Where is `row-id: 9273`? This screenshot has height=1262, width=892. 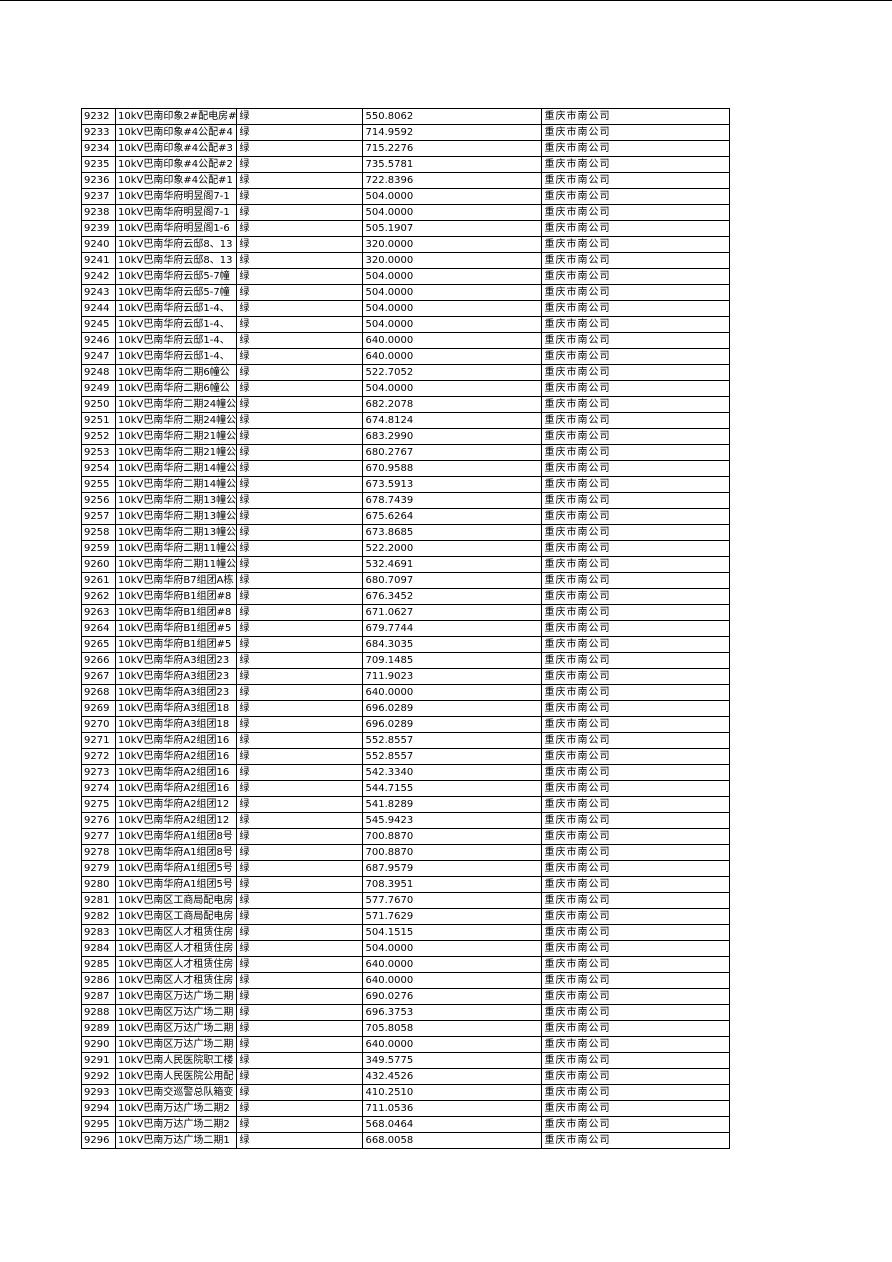
row-id: 9273 is located at coordinates (98, 772).